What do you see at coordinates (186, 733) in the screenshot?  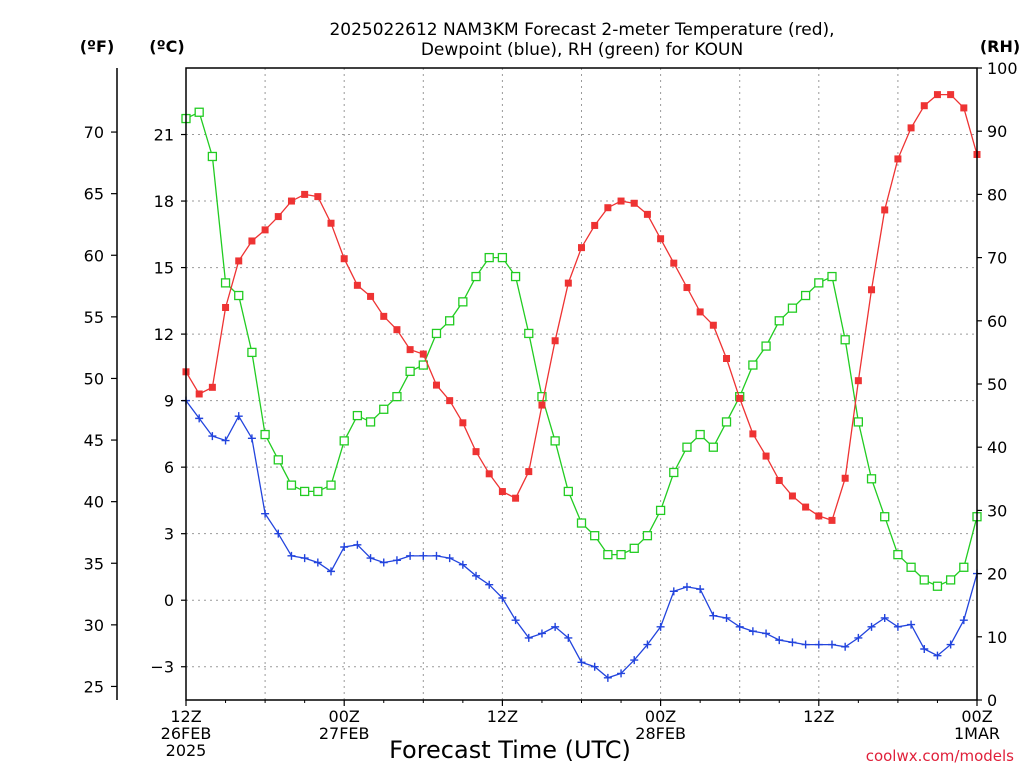 I see `x-tick-label: 26FEB` at bounding box center [186, 733].